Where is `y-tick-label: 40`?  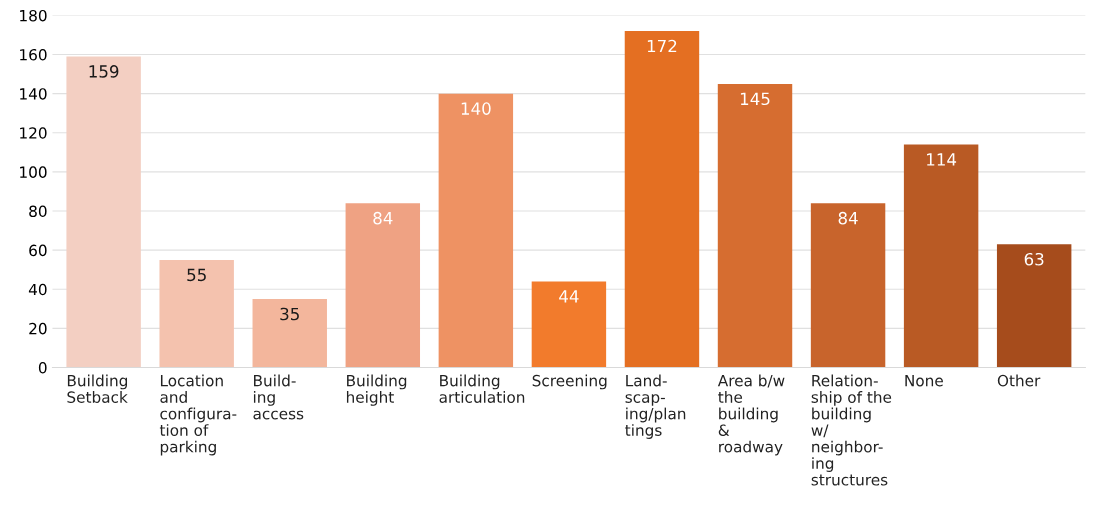
y-tick-label: 40 is located at coordinates (37, 289).